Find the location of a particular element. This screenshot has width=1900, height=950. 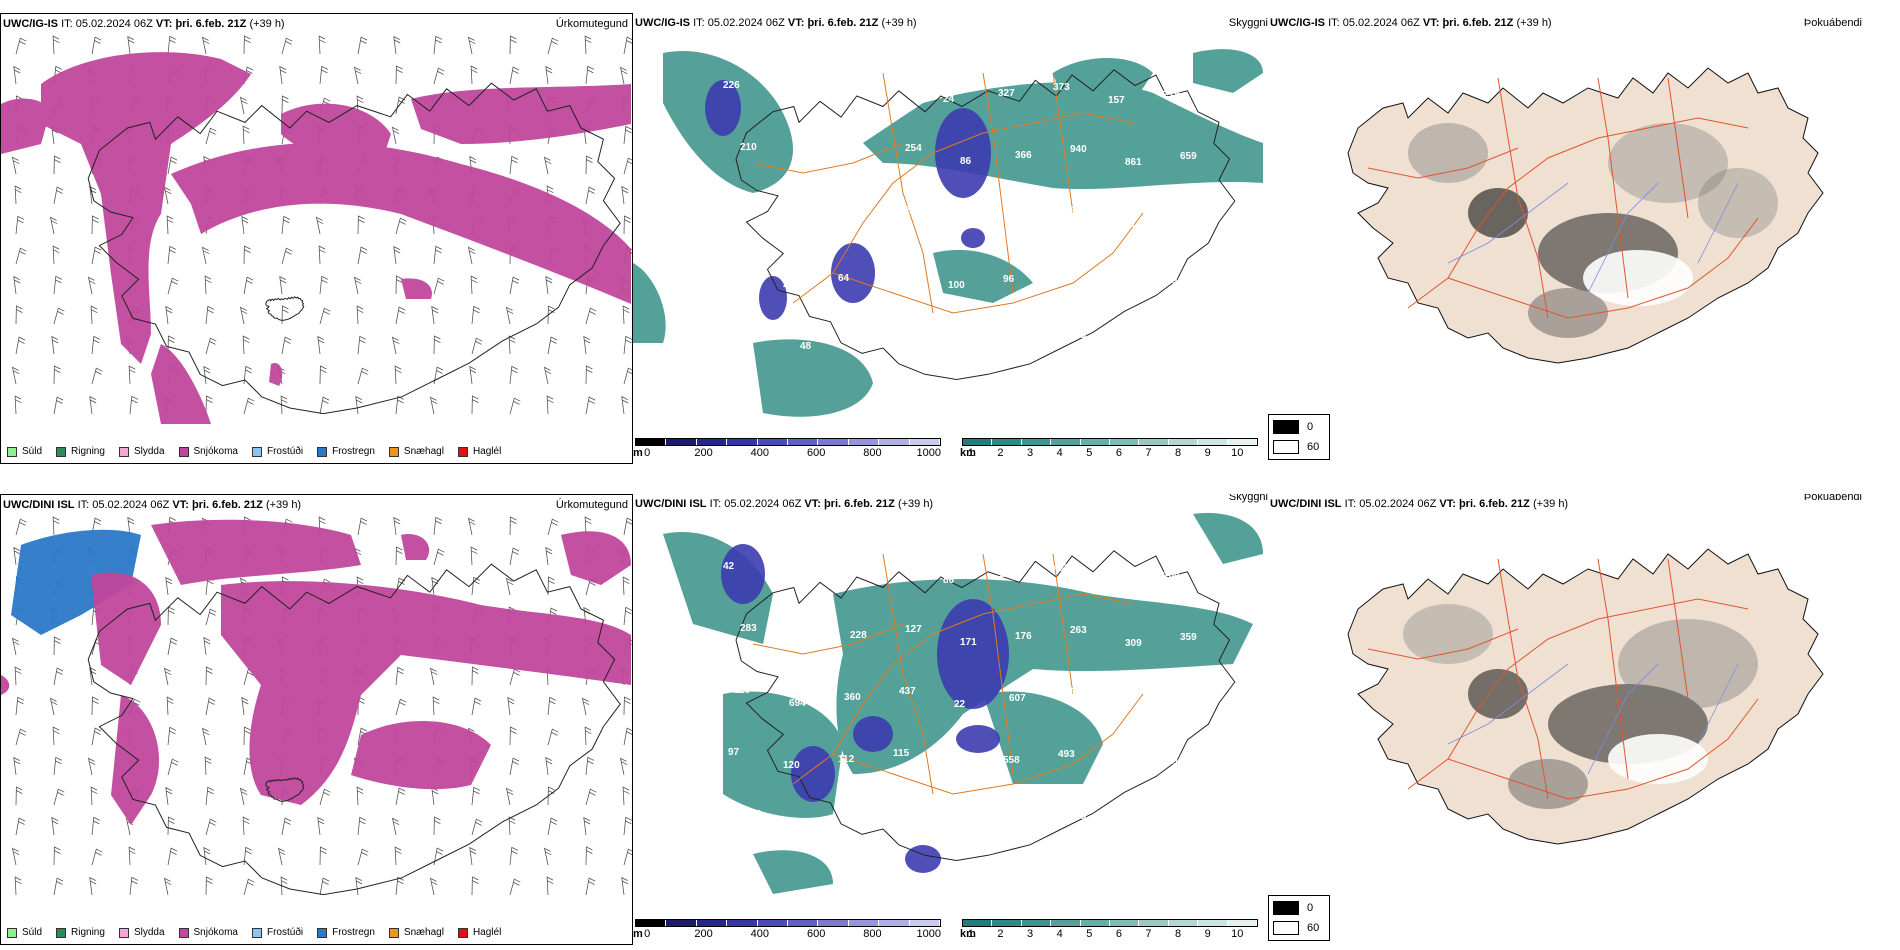

ceiling-value-label: 263 is located at coordinates (1078, 630).